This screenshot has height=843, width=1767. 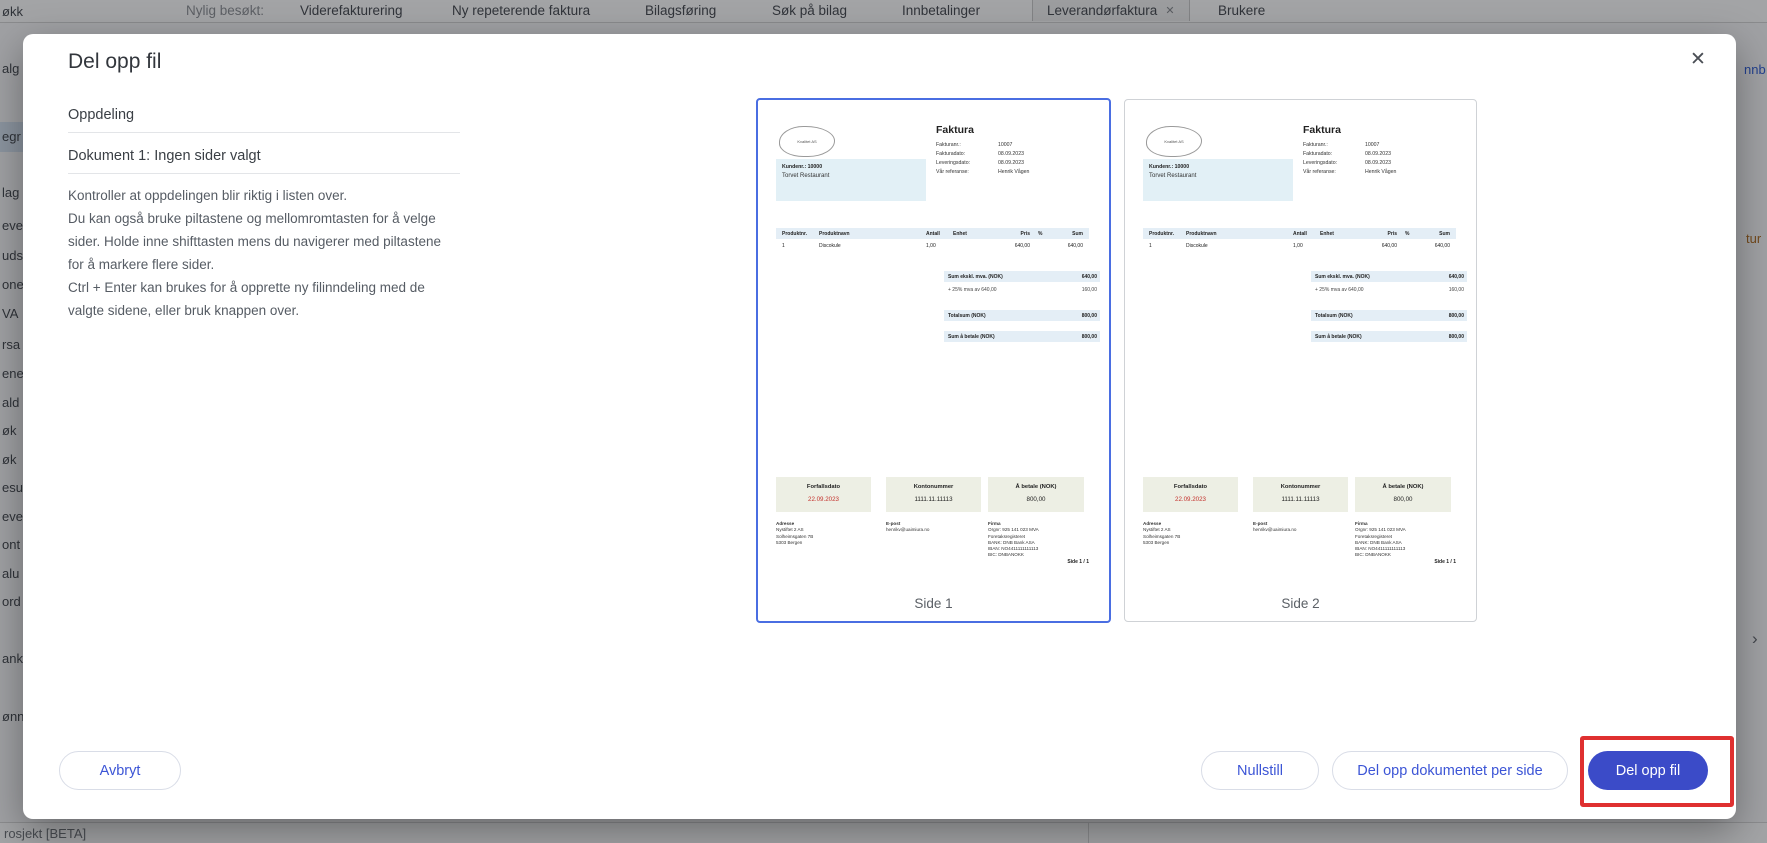 I want to click on thumbnail-caption: Side 1, so click(x=933, y=603).